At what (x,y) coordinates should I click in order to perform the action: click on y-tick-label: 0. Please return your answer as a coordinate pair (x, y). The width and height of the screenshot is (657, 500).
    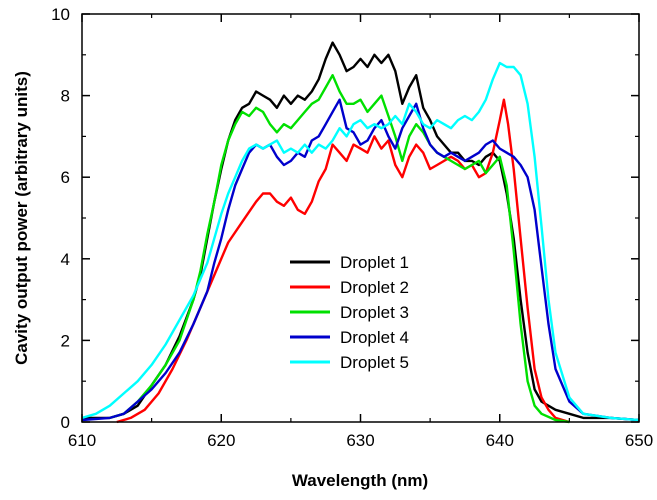
    Looking at the image, I should click on (65, 422).